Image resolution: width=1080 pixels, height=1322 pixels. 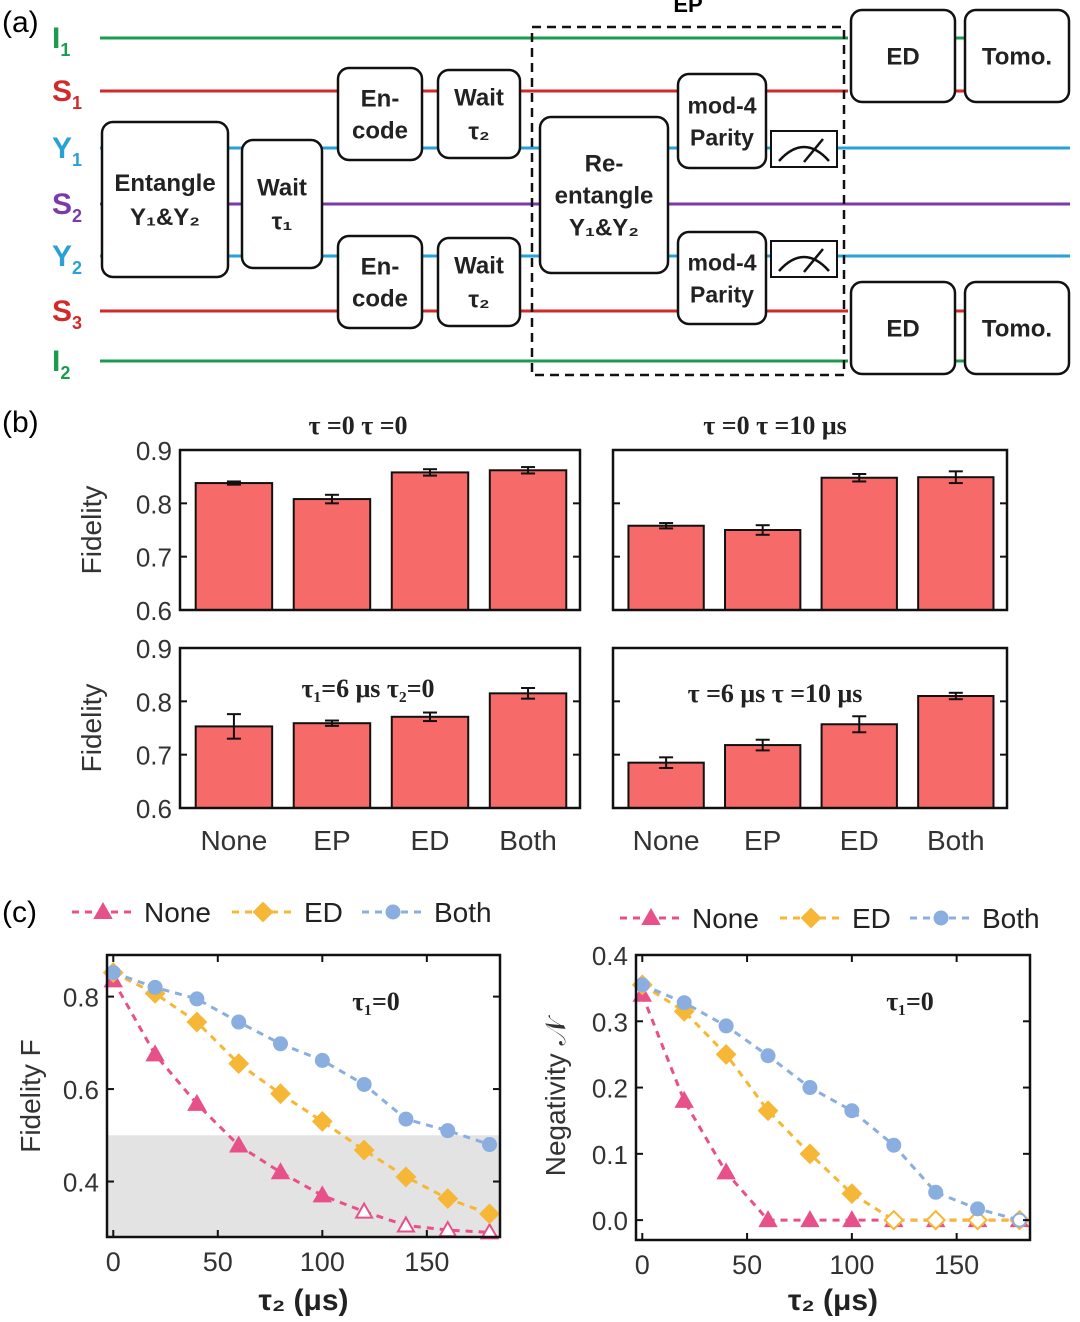 What do you see at coordinates (282, 188) in the screenshot?
I see `wait-tau1-box-label: Wait` at bounding box center [282, 188].